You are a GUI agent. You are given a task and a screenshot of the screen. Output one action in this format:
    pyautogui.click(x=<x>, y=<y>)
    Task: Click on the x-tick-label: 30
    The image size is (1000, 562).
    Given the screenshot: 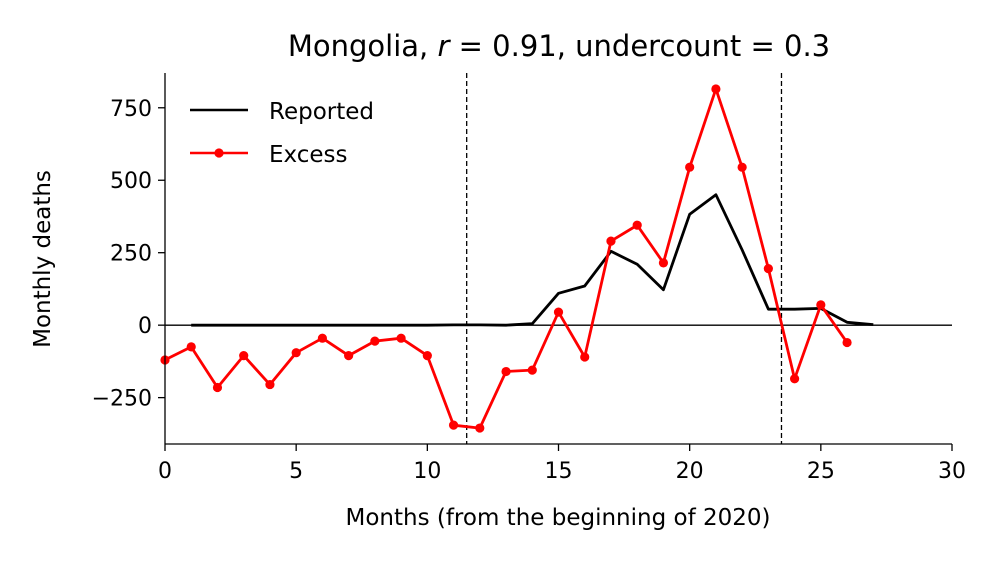 What is the action you would take?
    pyautogui.click(x=952, y=471)
    